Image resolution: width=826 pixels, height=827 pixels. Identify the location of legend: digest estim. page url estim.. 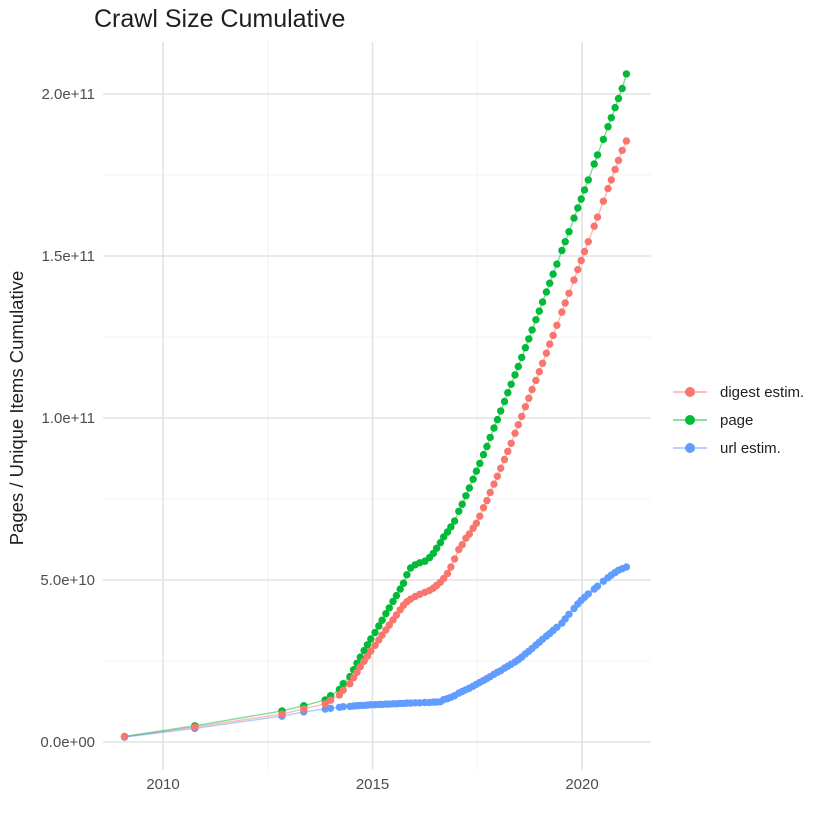
(738, 420).